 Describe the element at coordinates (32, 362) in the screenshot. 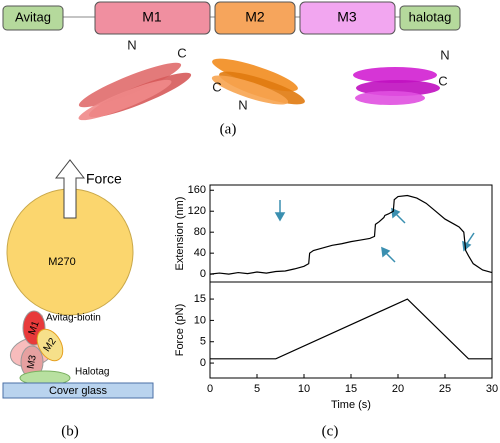

I see `domain-label: M3` at that location.